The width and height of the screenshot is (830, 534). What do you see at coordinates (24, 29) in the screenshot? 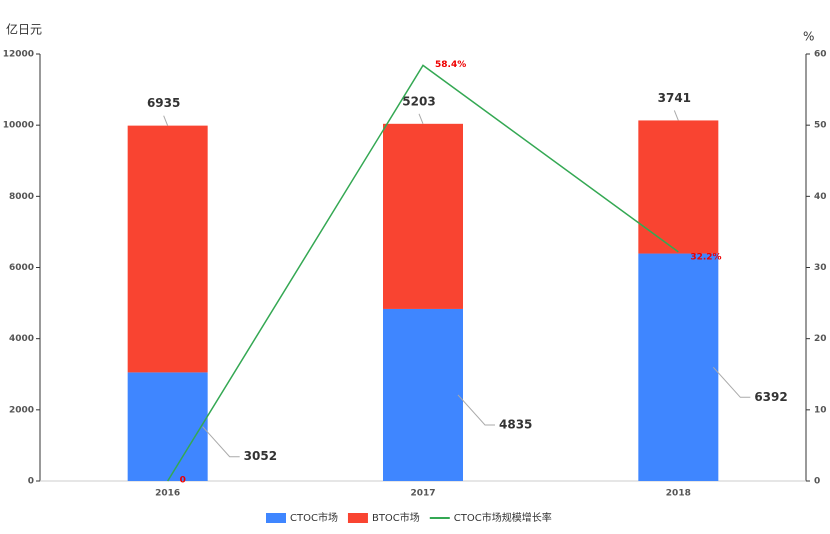
I see `y-axis-label: 亿日元` at bounding box center [24, 29].